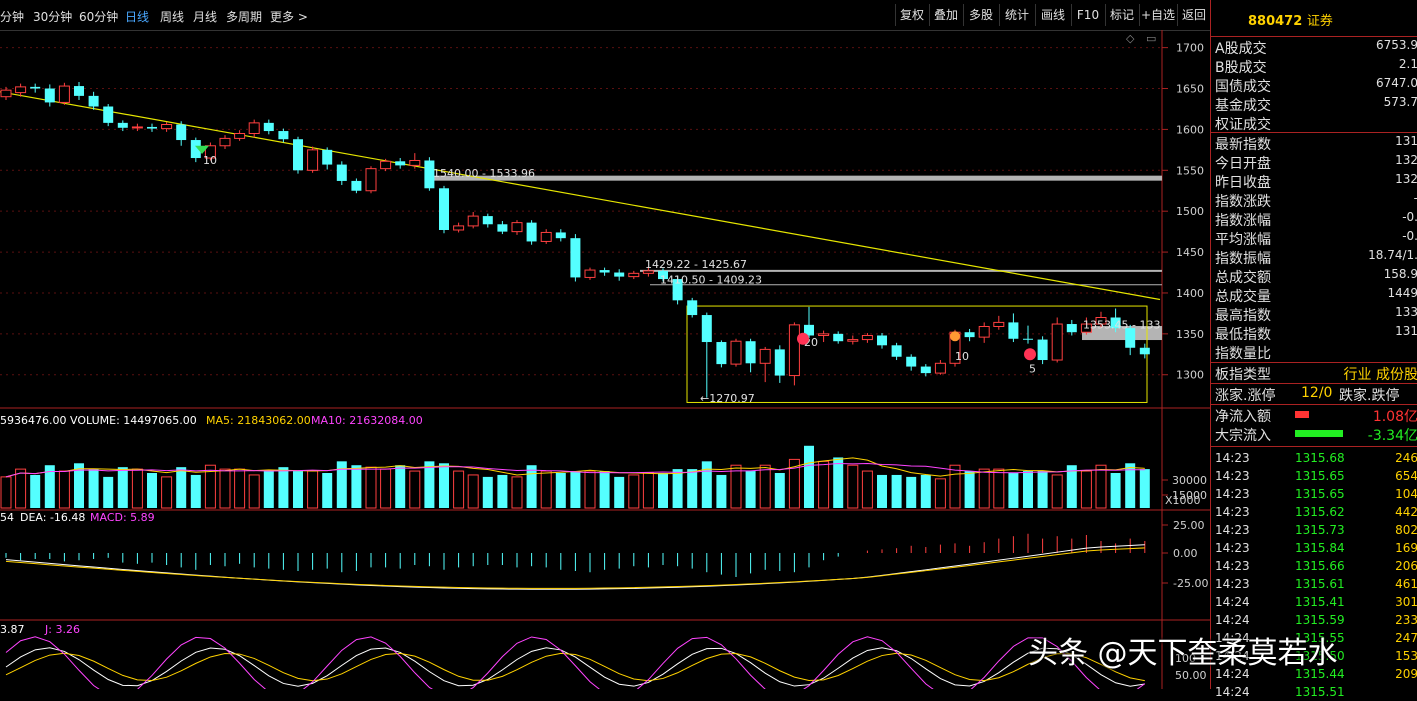 This screenshot has height=701, width=1417. Describe the element at coordinates (1316, 104) in the screenshot. I see `stat-row: 基金成交 573.7` at that location.